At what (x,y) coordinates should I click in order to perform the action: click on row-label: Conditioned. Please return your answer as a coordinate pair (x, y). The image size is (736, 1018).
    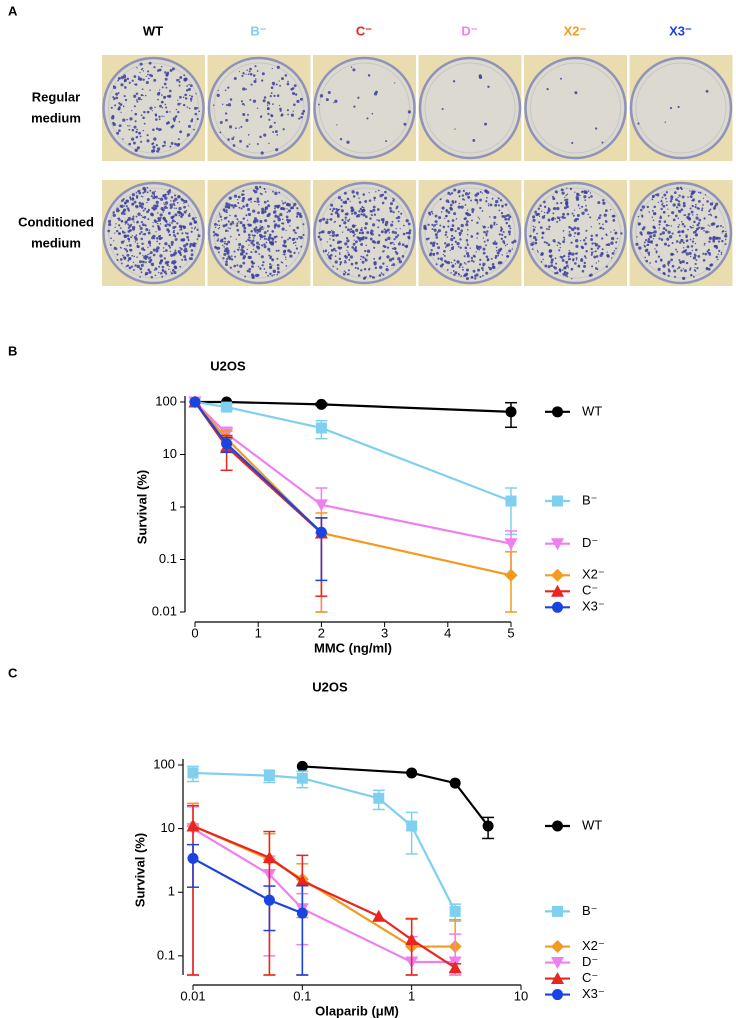
    Looking at the image, I should click on (56, 221).